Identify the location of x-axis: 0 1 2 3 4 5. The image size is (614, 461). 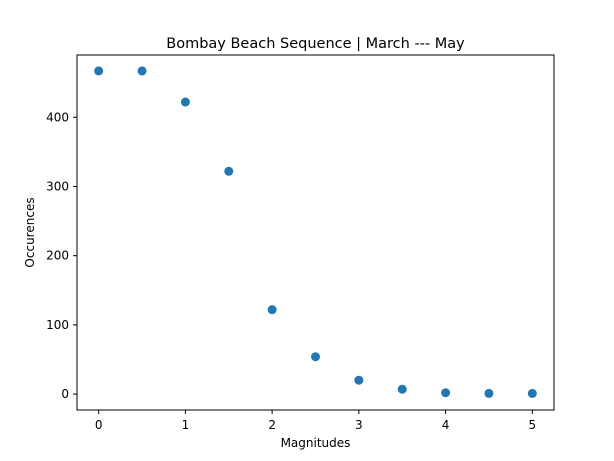
(315, 421).